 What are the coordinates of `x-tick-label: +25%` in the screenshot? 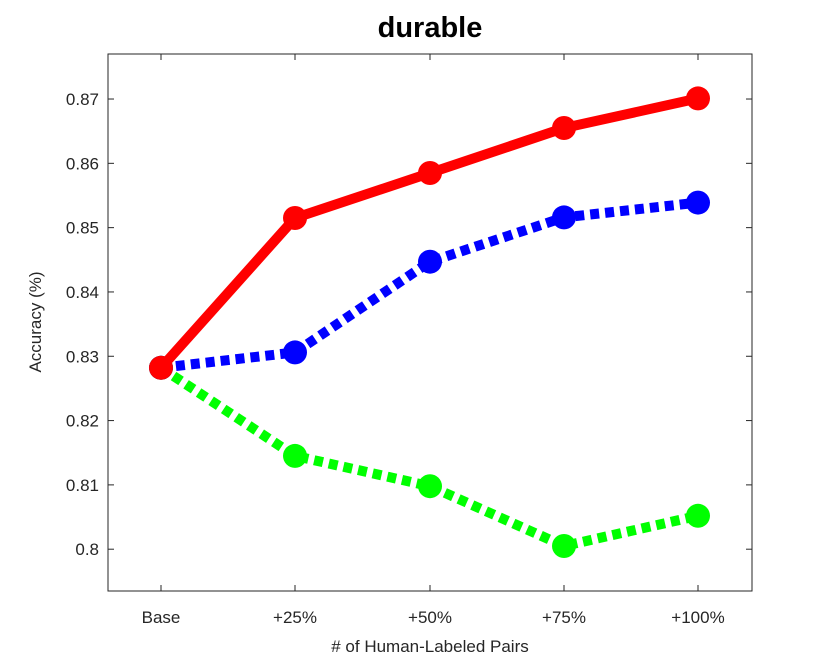 It's located at (295, 617).